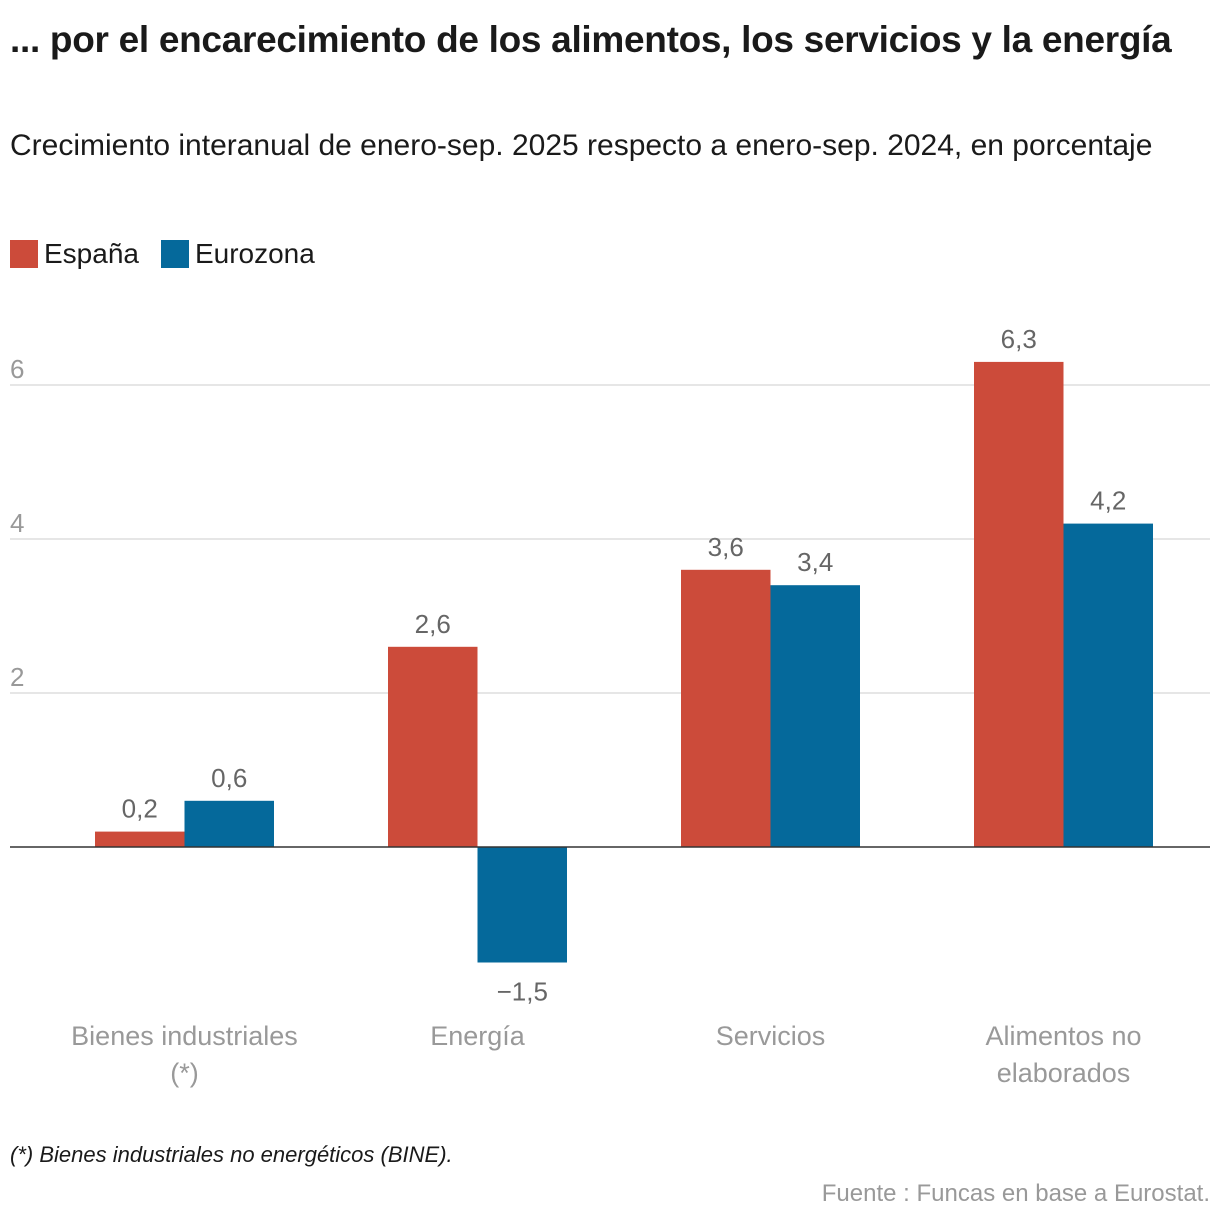 The width and height of the screenshot is (1220, 1226). What do you see at coordinates (815, 562) in the screenshot?
I see `data-label: 3,4` at bounding box center [815, 562].